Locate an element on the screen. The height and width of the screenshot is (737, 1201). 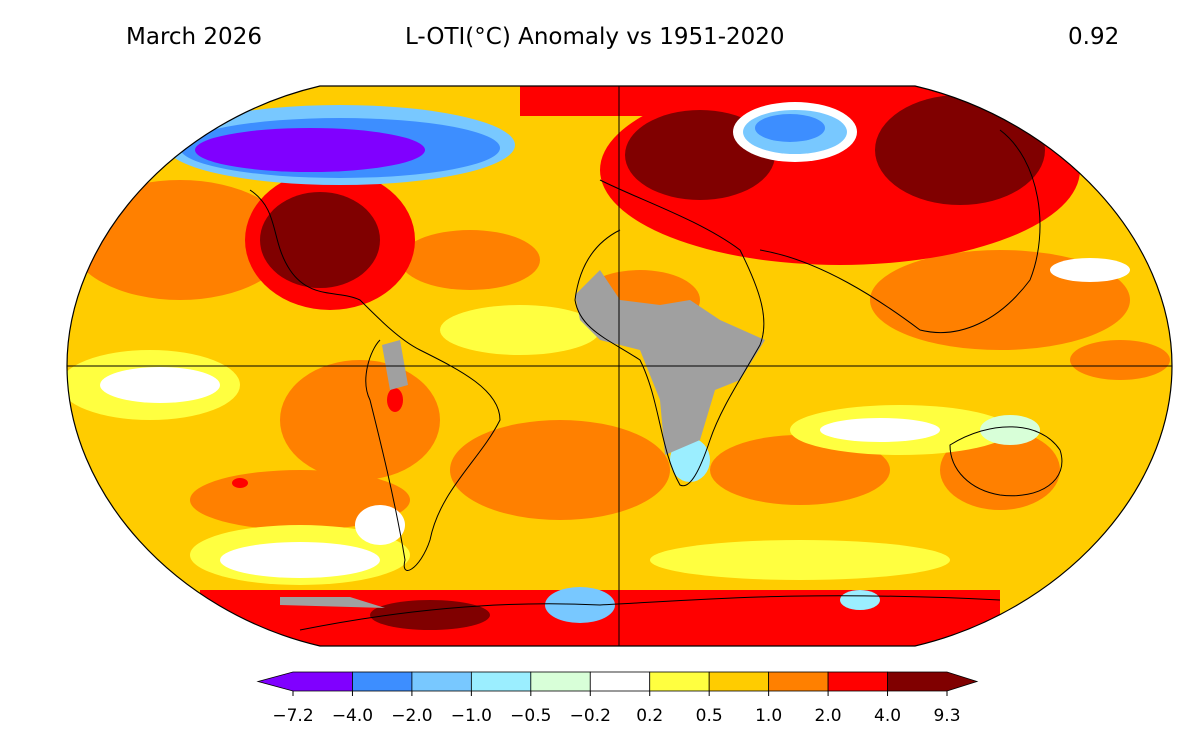
colorbar-tick-label: −7.2 is located at coordinates (293, 716).